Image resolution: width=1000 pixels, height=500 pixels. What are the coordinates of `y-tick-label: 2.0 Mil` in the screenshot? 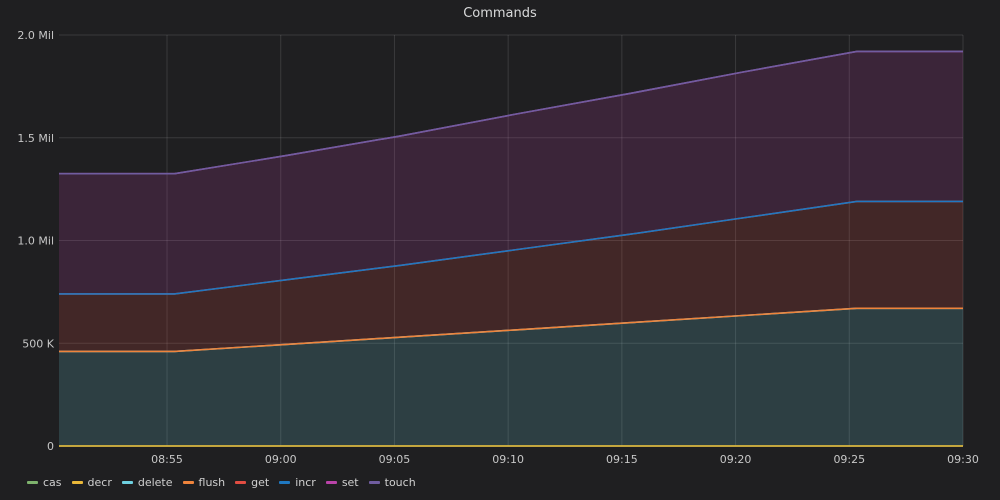 It's located at (35, 35).